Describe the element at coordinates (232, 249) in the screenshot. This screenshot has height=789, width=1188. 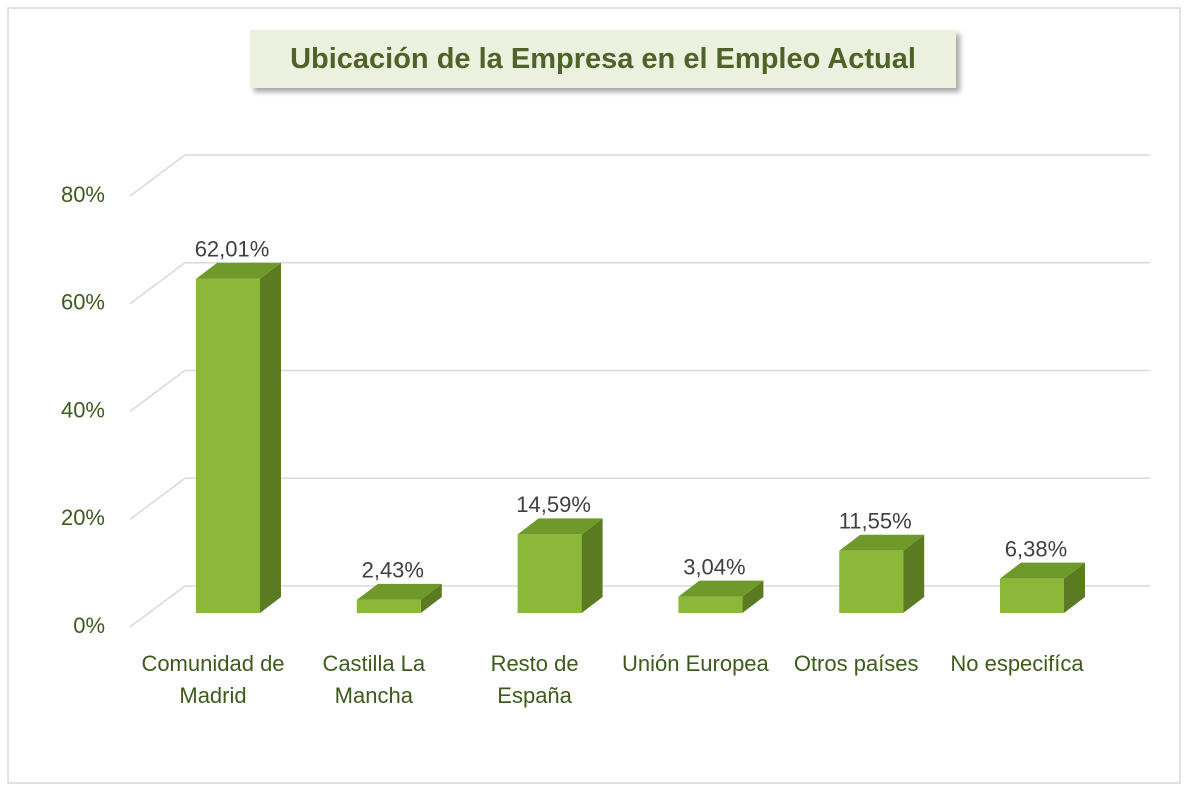
I see `value-label: 62,01%` at that location.